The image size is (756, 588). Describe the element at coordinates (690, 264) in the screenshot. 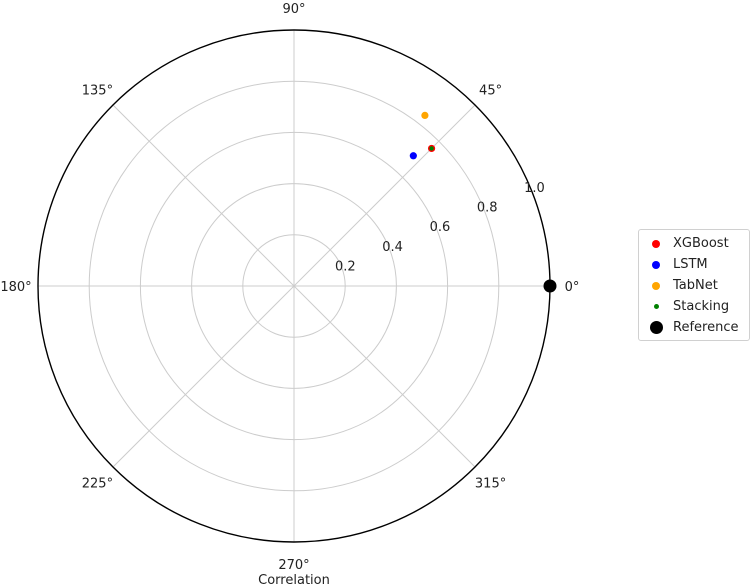

I see `legend-label: LSTM` at that location.